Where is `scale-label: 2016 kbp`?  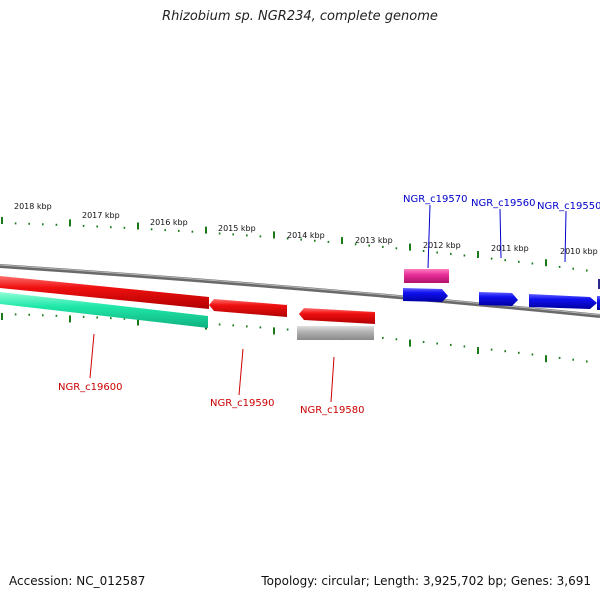 scale-label: 2016 kbp is located at coordinates (169, 222).